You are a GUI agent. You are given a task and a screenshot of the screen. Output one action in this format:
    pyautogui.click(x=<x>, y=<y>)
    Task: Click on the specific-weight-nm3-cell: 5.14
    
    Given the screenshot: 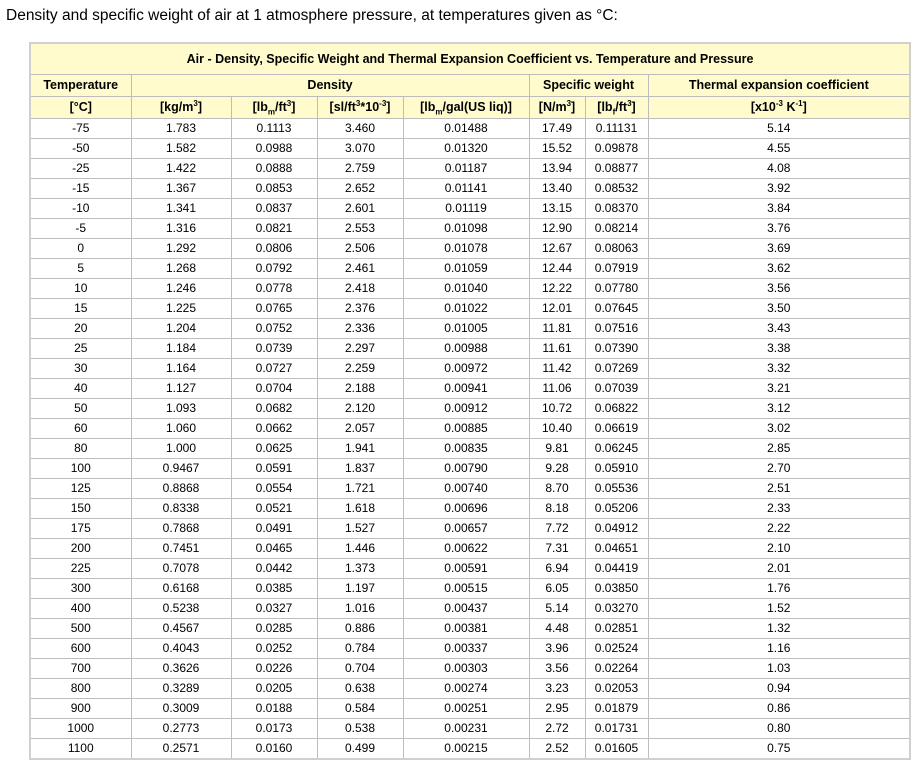 What is the action you would take?
    pyautogui.click(x=557, y=608)
    